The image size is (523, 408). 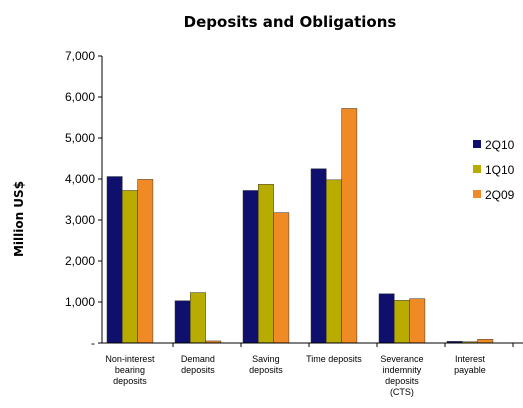 What do you see at coordinates (470, 359) in the screenshot?
I see `x-tick-label: Interest` at bounding box center [470, 359].